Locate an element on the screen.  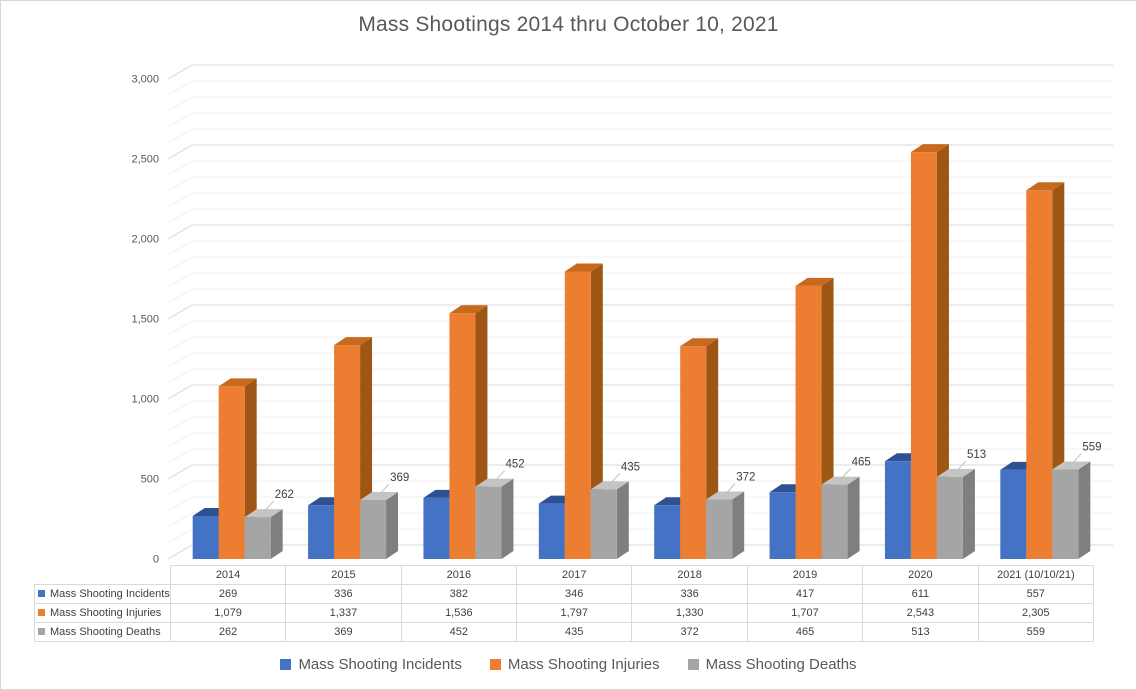
table-row-label: Mass Shooting Deaths is located at coordinates (102, 632).